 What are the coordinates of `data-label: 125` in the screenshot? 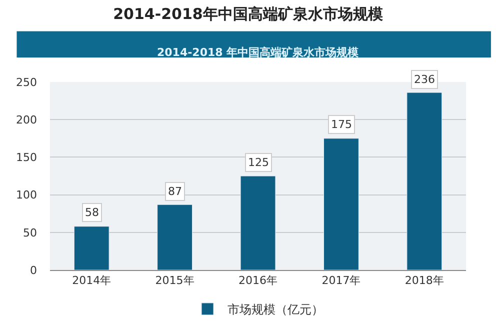 It's located at (258, 162).